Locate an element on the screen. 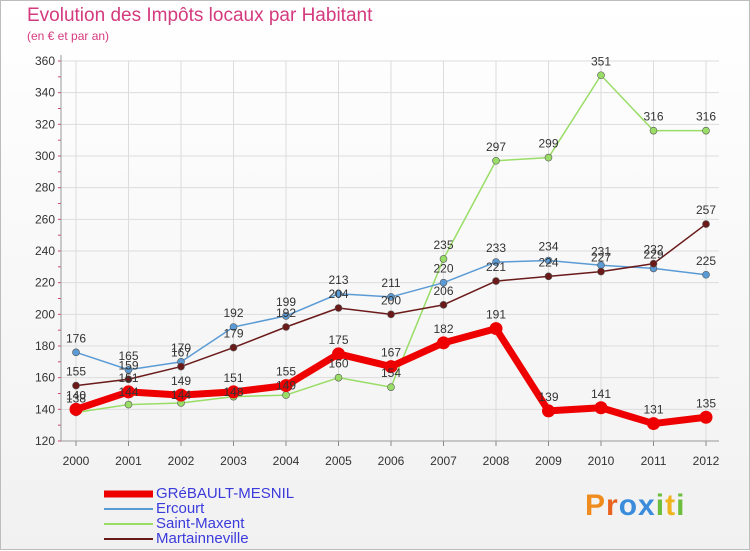 Image resolution: width=750 pixels, height=551 pixels. data-label-martainneville: 224 is located at coordinates (548, 262).